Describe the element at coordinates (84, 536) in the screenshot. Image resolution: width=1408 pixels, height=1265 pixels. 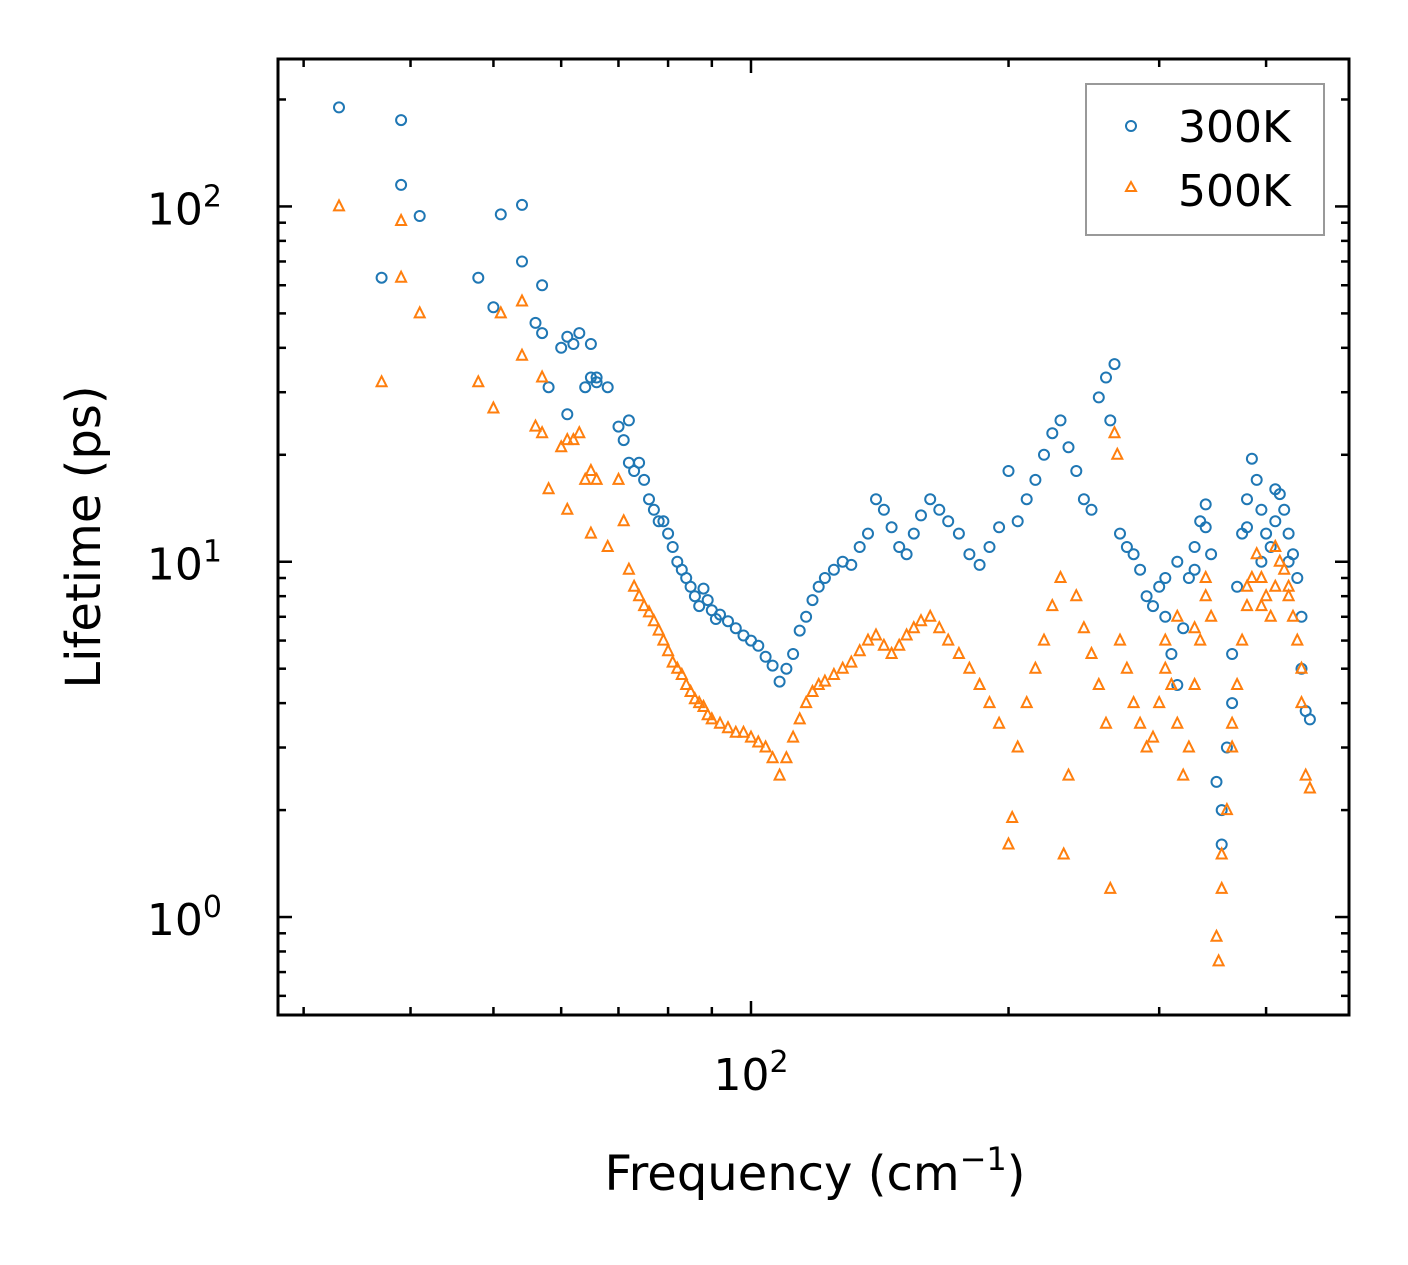
I see `y-axis-label: Lifetime (ps)` at that location.